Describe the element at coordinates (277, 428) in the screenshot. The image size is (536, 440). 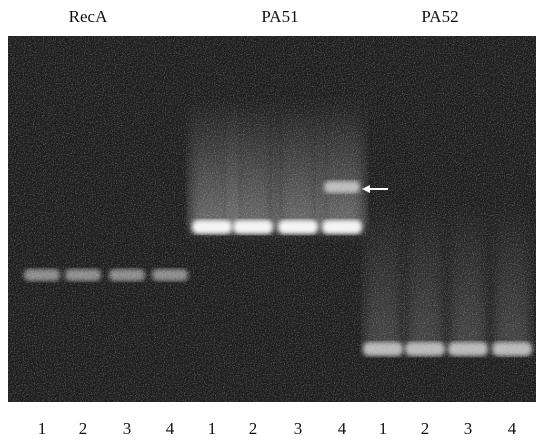
I see `lane-labels: 1 2 3 4 1 2 3 4 1 2 3 4` at that location.